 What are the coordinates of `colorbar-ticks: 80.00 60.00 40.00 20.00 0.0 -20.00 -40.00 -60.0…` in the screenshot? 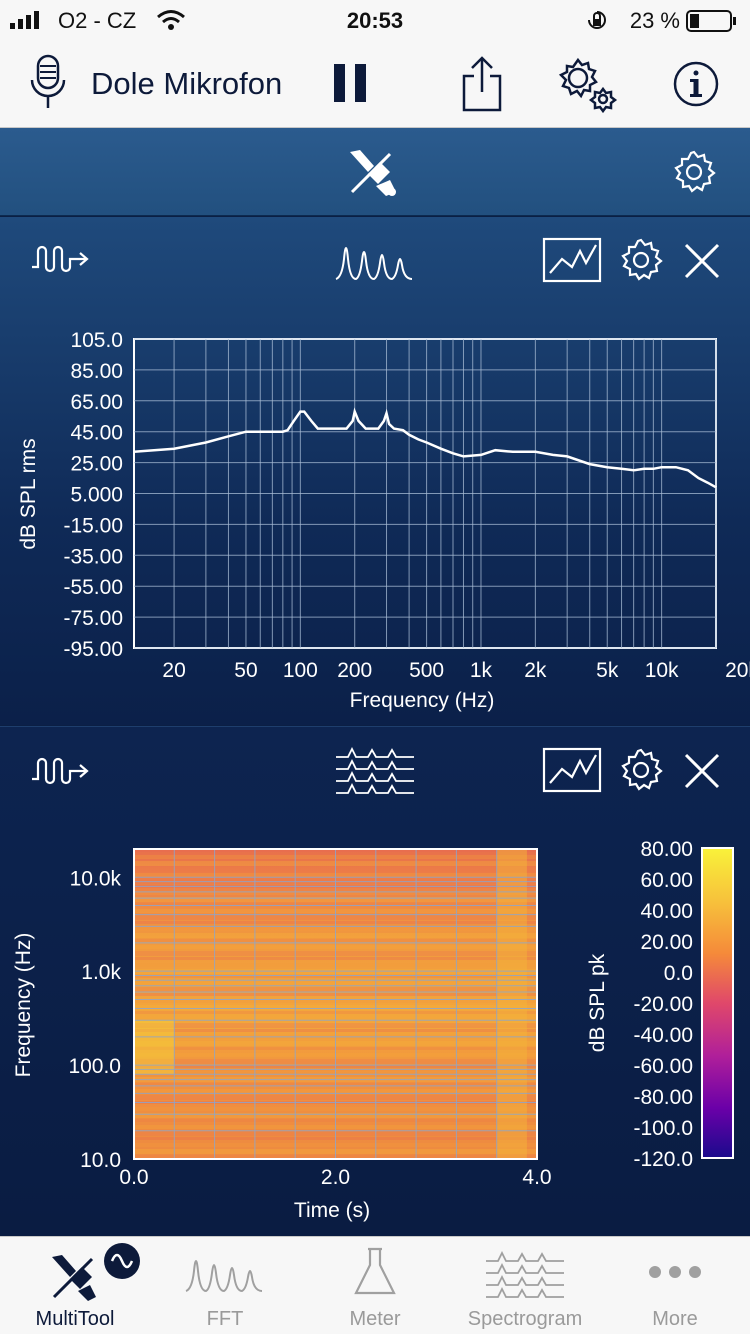 It's located at (663, 1004).